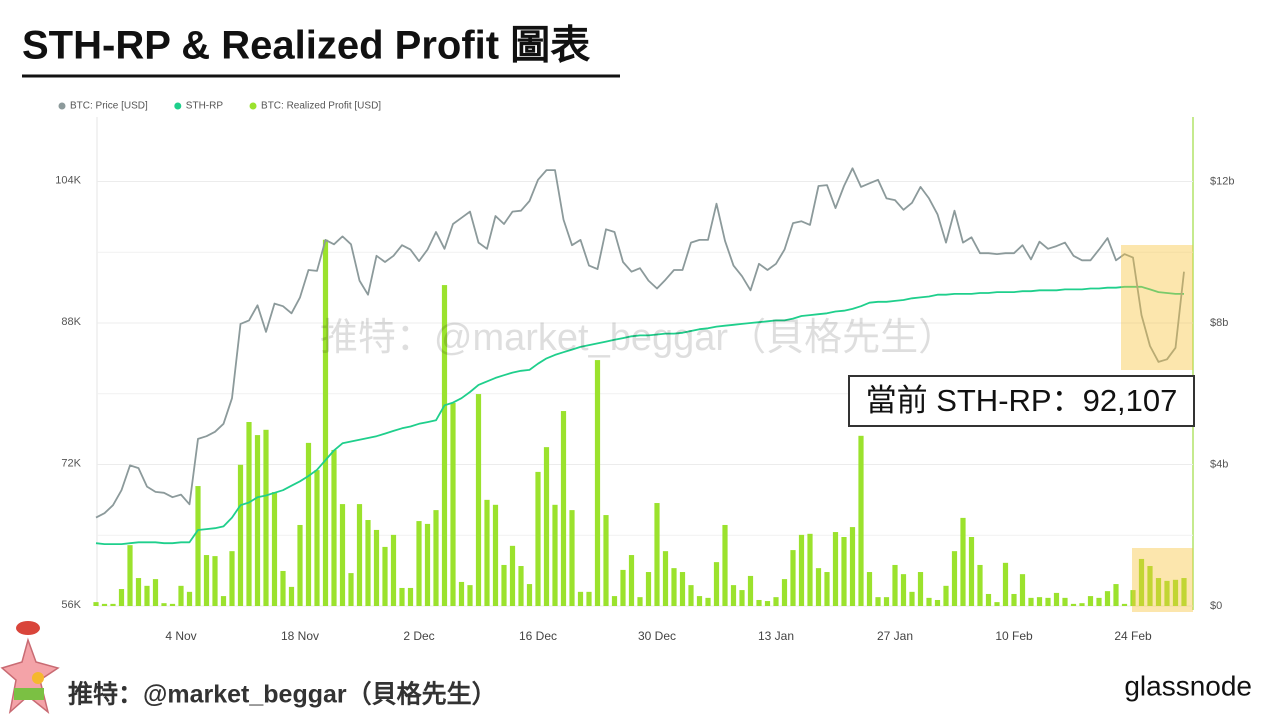 The height and width of the screenshot is (725, 1280). What do you see at coordinates (30, 676) in the screenshot?
I see `mascot-body` at bounding box center [30, 676].